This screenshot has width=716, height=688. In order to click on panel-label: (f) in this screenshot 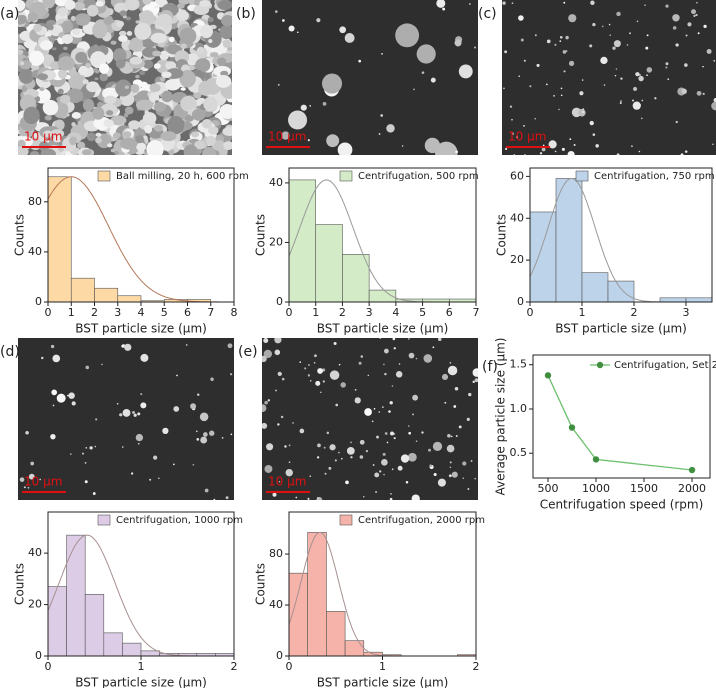, I will do `click(490, 367)`.